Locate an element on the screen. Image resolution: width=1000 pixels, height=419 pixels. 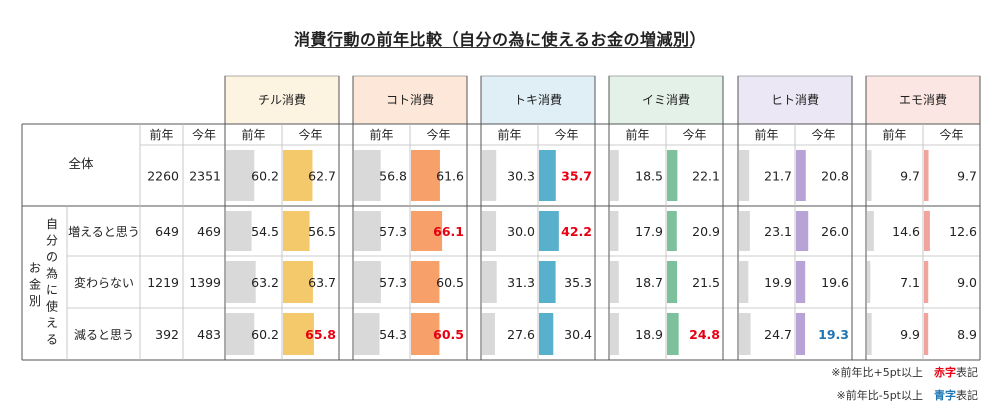
value-curr-1-4: 65.8 is located at coordinates (320, 334).